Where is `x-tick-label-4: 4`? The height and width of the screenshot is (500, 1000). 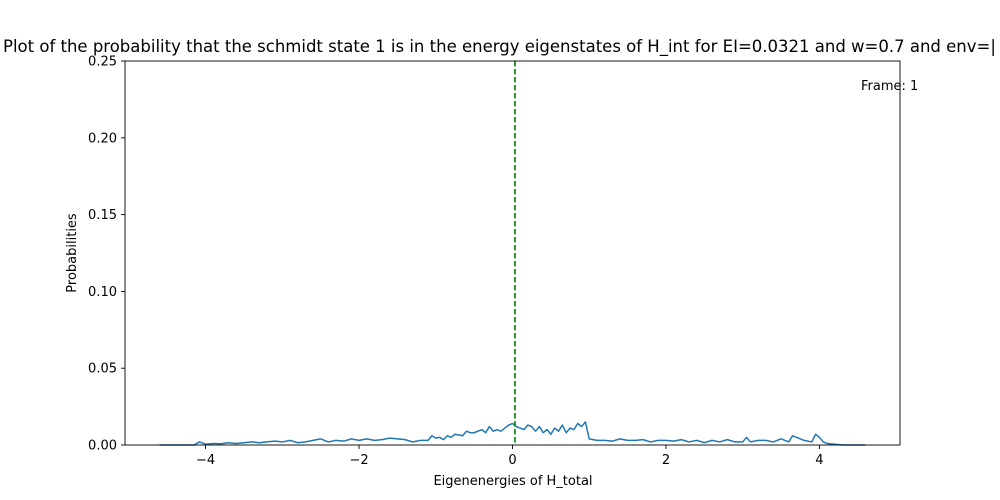 x-tick-label-4: 4 is located at coordinates (819, 460).